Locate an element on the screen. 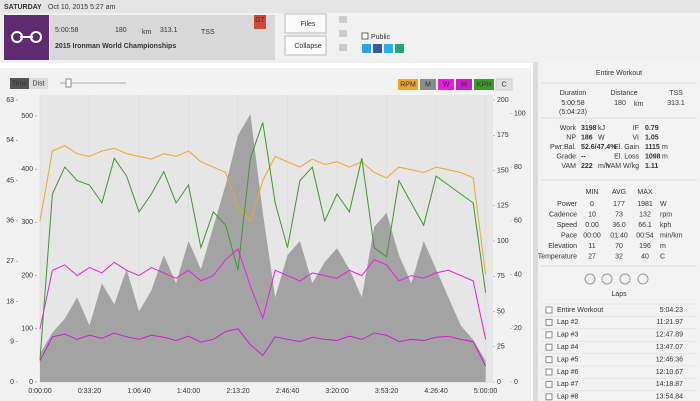 This screenshot has height=401, width=700. stat-unit: m is located at coordinates (665, 156).